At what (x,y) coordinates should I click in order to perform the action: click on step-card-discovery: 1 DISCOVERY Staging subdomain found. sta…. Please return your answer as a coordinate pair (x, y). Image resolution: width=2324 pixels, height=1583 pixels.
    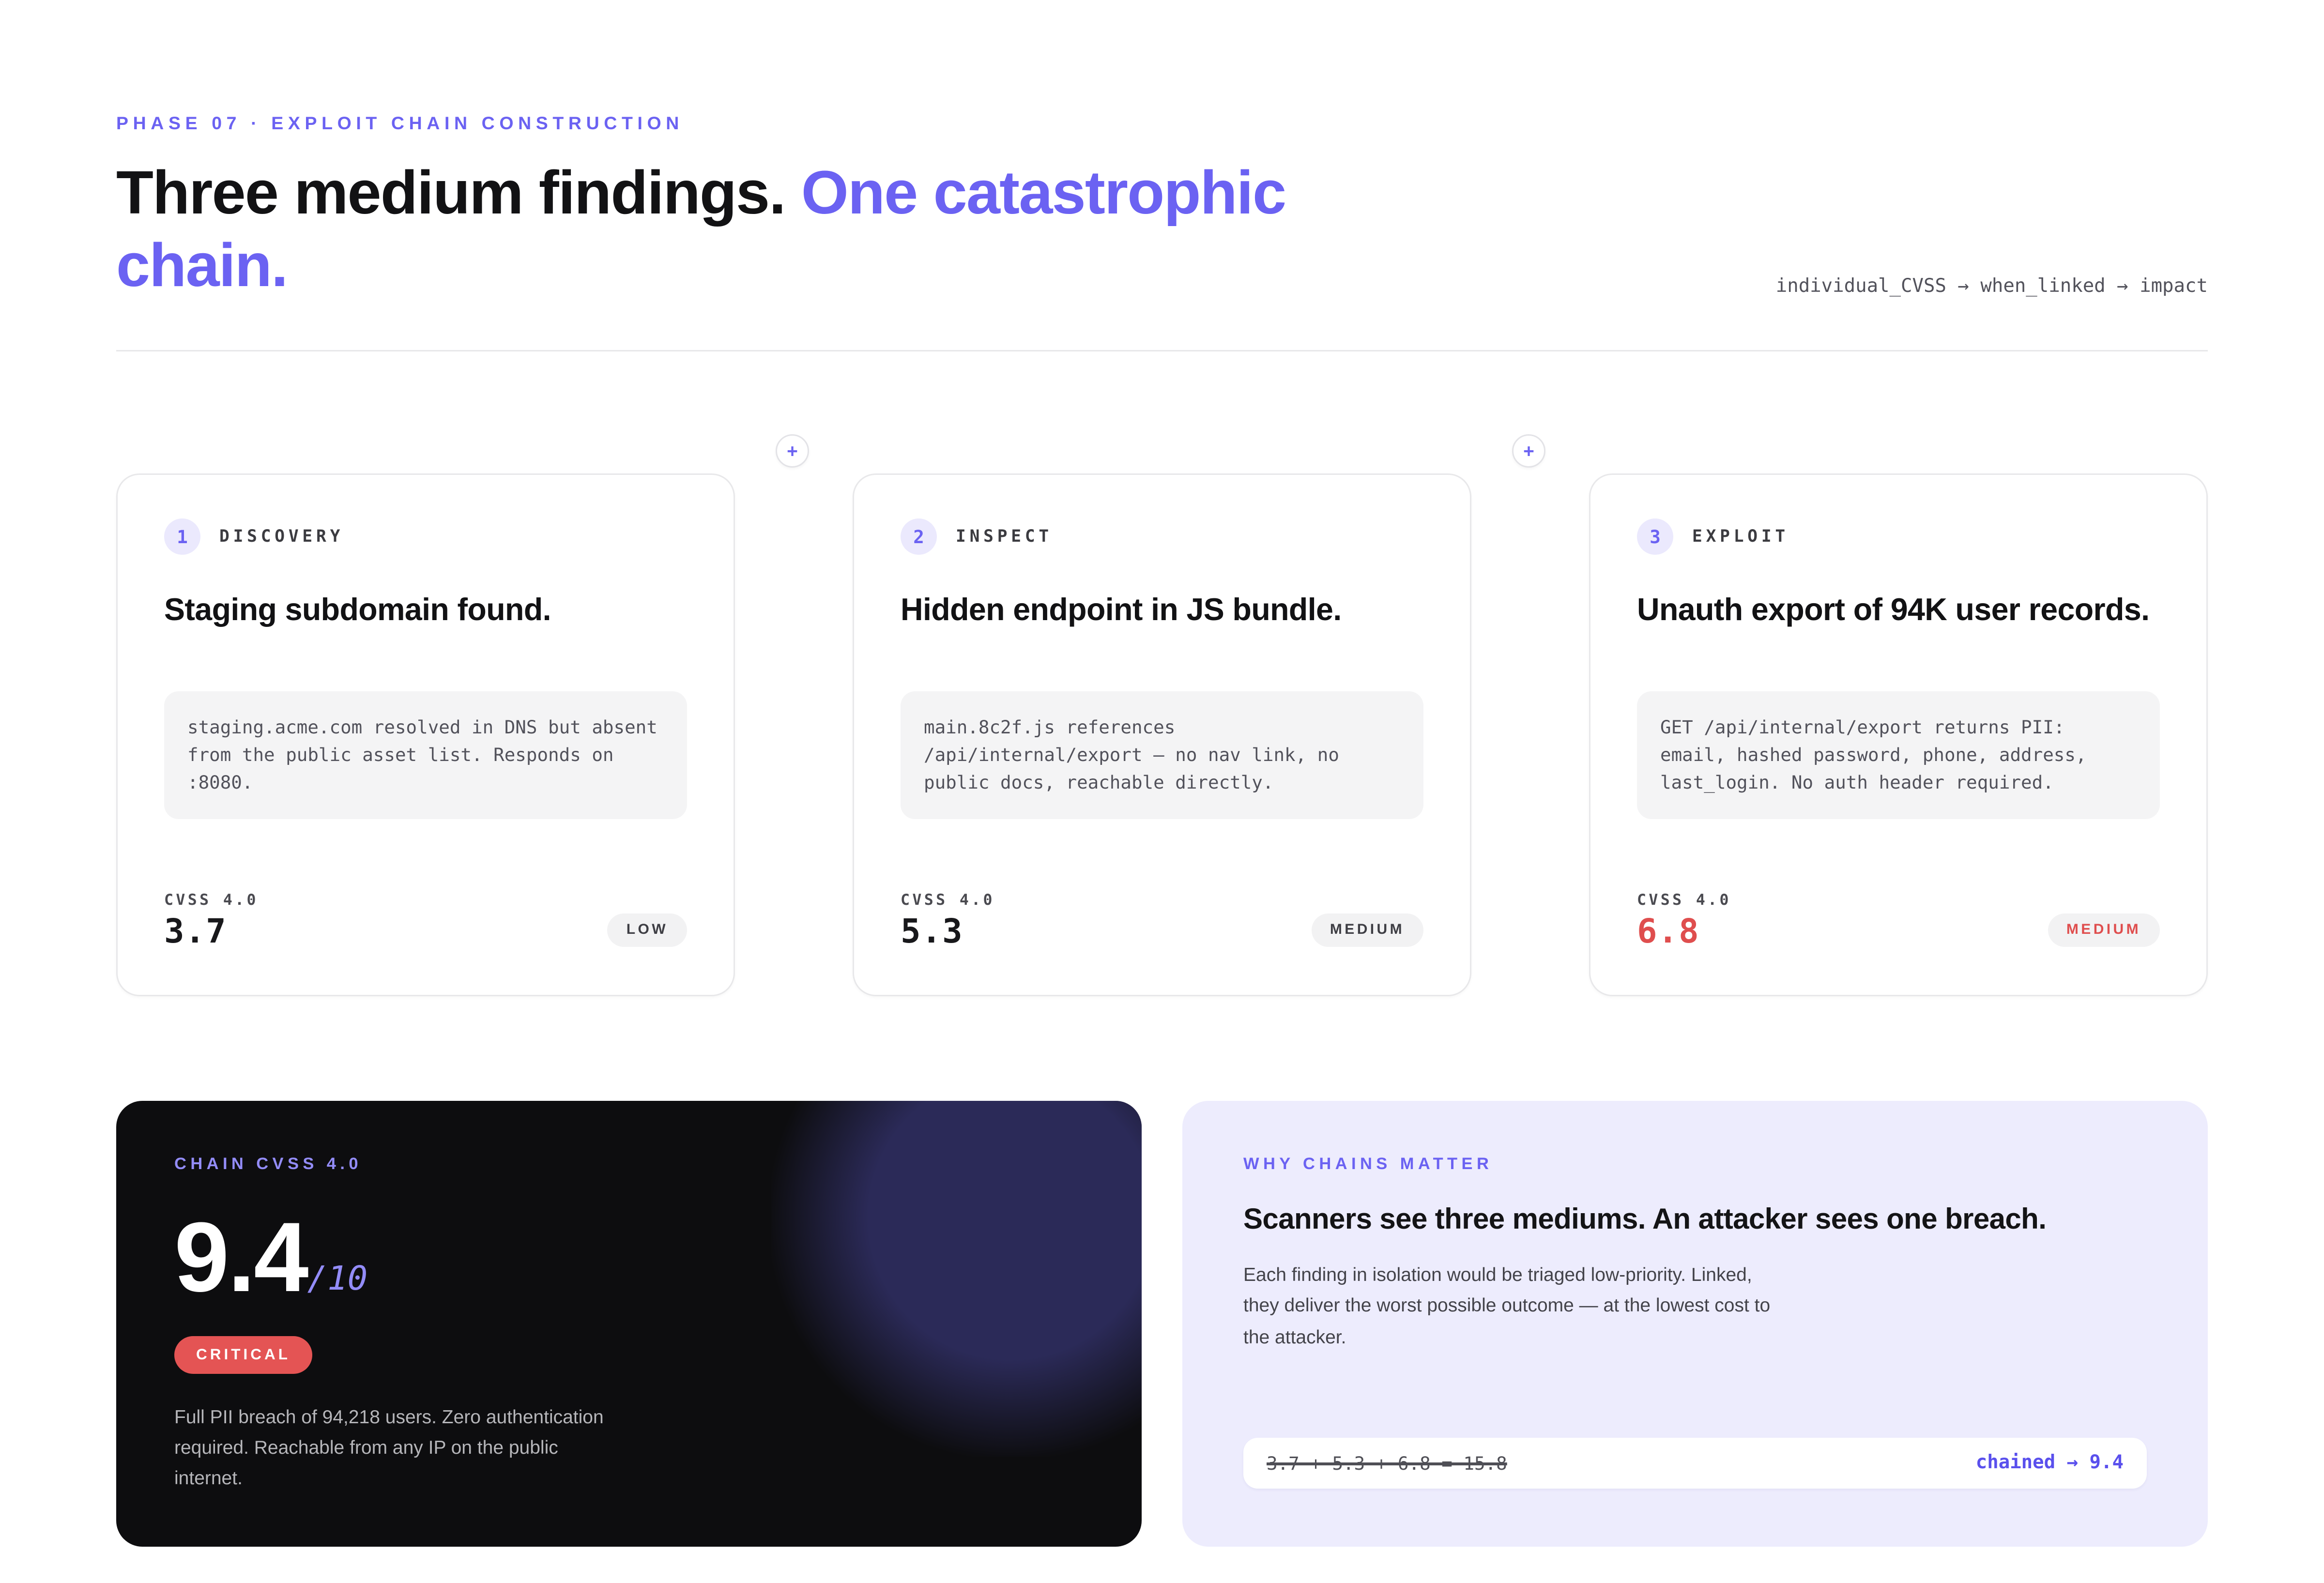
    Looking at the image, I should click on (426, 734).